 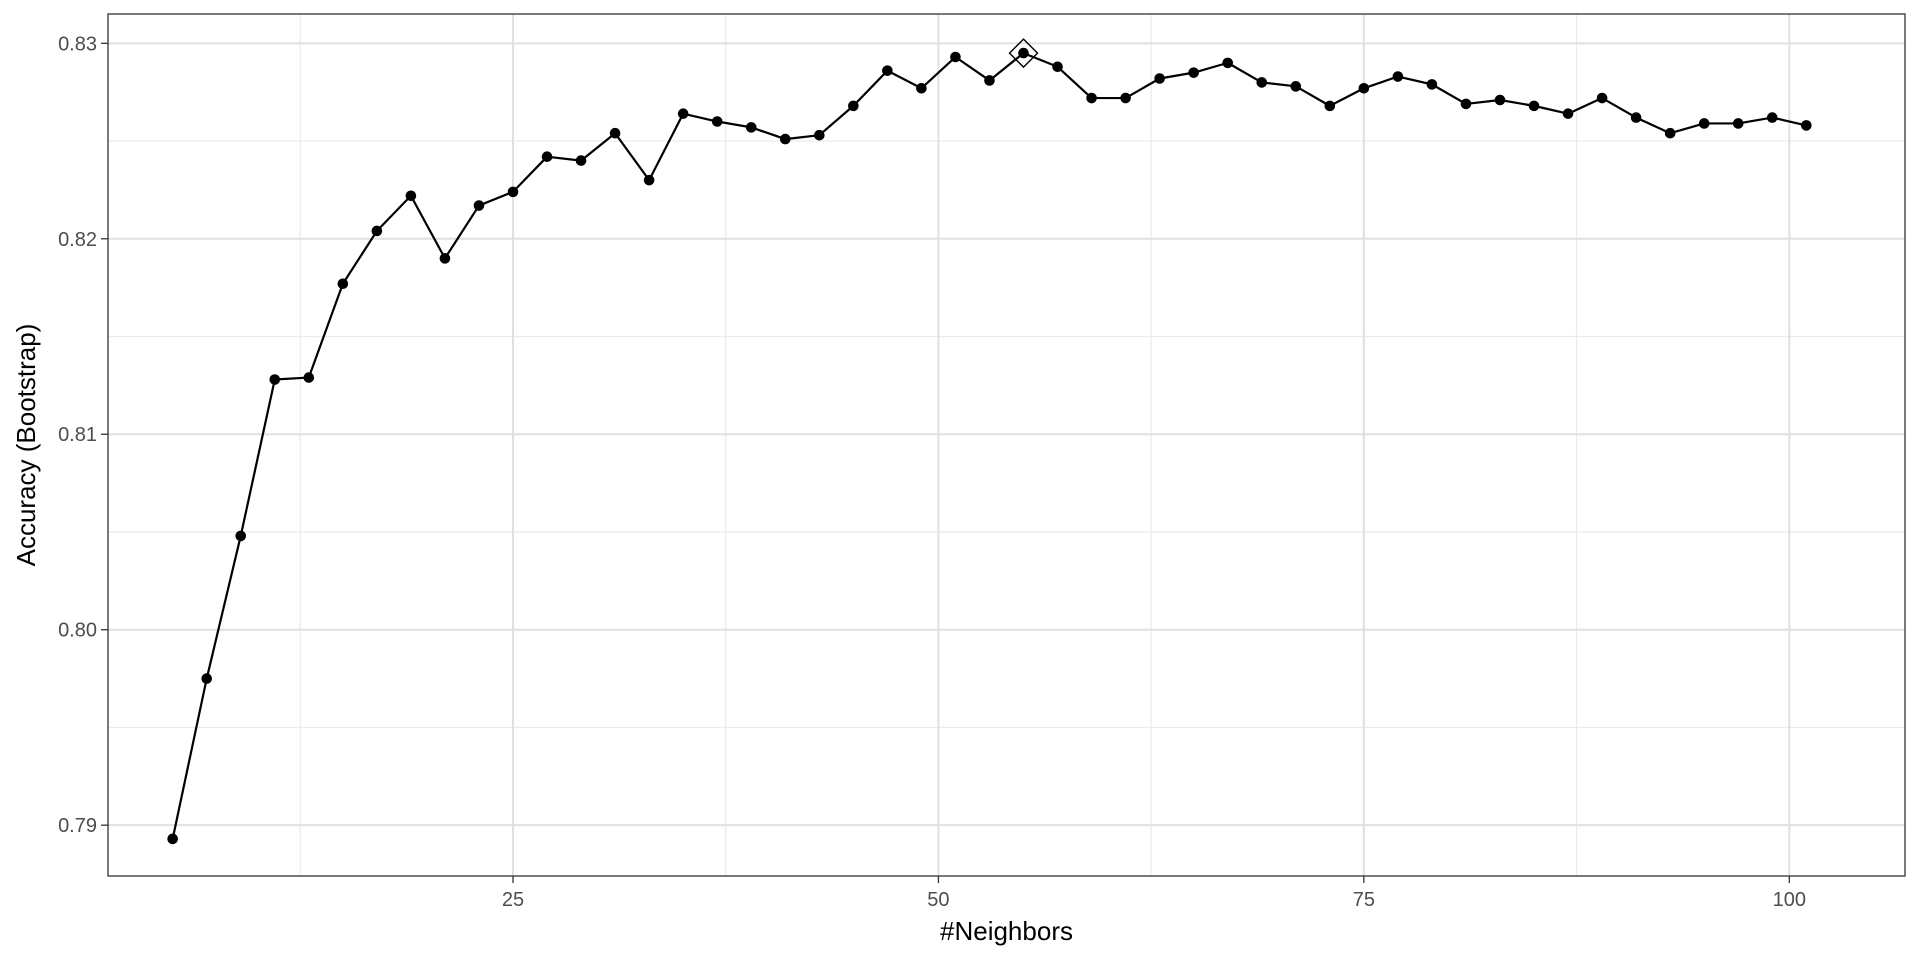 What do you see at coordinates (77, 826) in the screenshot?
I see `y-tick-label: 0.79` at bounding box center [77, 826].